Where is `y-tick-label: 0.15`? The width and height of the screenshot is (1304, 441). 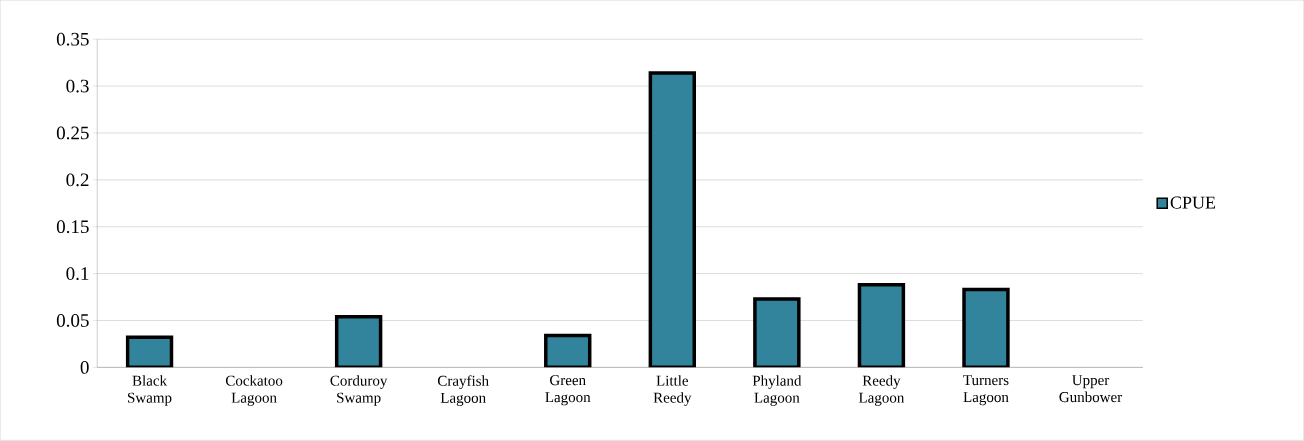 y-tick-label: 0.15 is located at coordinates (72, 227).